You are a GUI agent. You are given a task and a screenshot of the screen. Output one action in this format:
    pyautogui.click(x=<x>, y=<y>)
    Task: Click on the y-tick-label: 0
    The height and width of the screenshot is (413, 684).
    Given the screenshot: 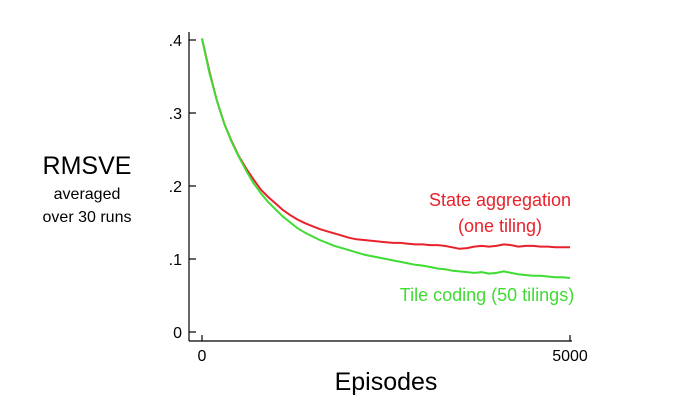 What is the action you would take?
    pyautogui.click(x=177, y=333)
    